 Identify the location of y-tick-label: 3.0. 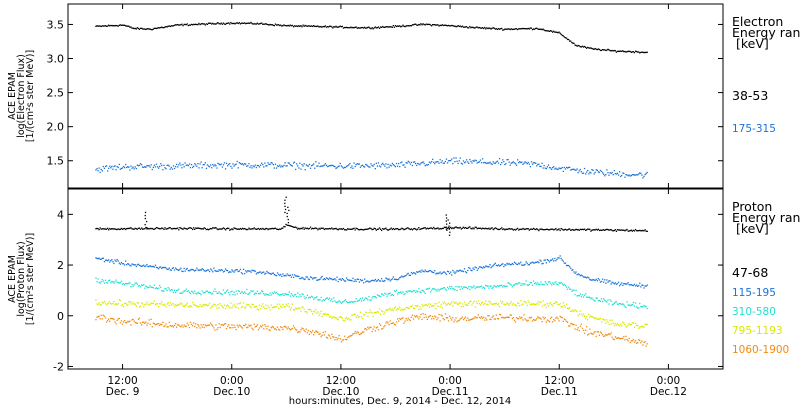
(56, 59).